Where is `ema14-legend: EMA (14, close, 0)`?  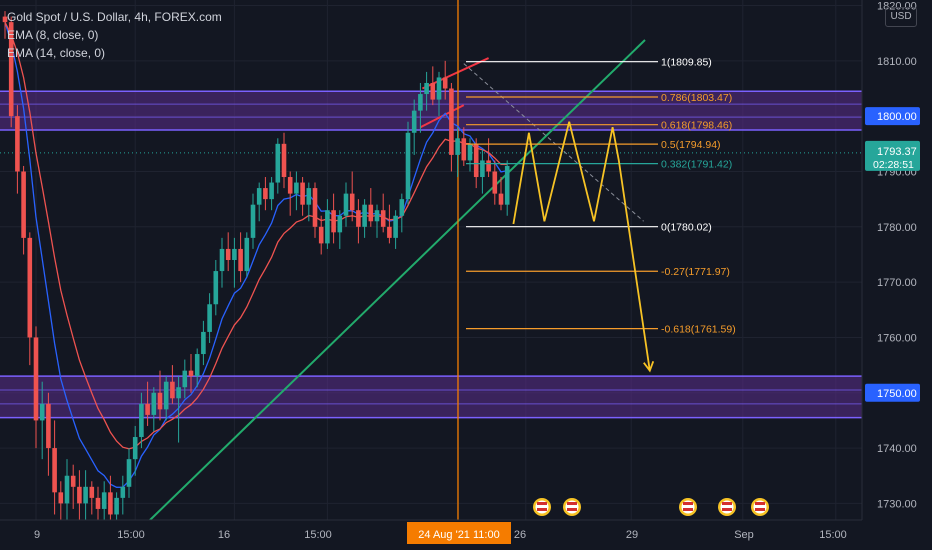 ema14-legend: EMA (14, close, 0) is located at coordinates (56, 53).